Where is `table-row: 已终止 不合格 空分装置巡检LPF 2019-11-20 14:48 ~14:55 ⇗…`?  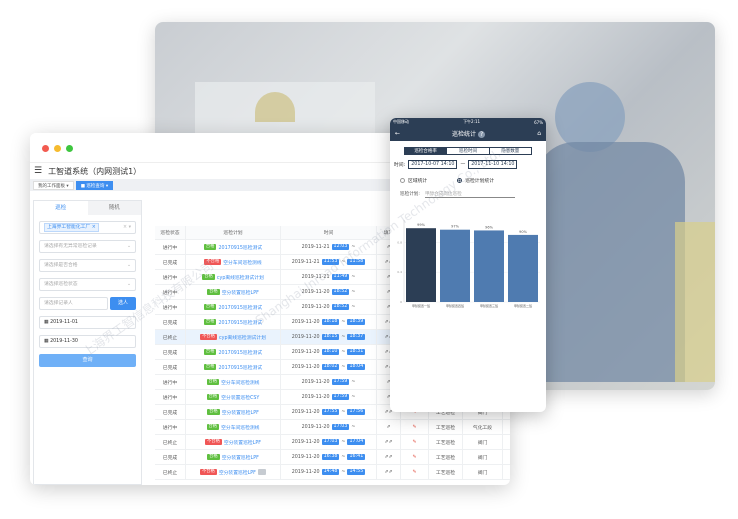
table-row: 已终止 不合格 空分装置巡检LPF 2019-11-20 14:48 ~14:55 ⇗… is located at coordinates (332, 472).